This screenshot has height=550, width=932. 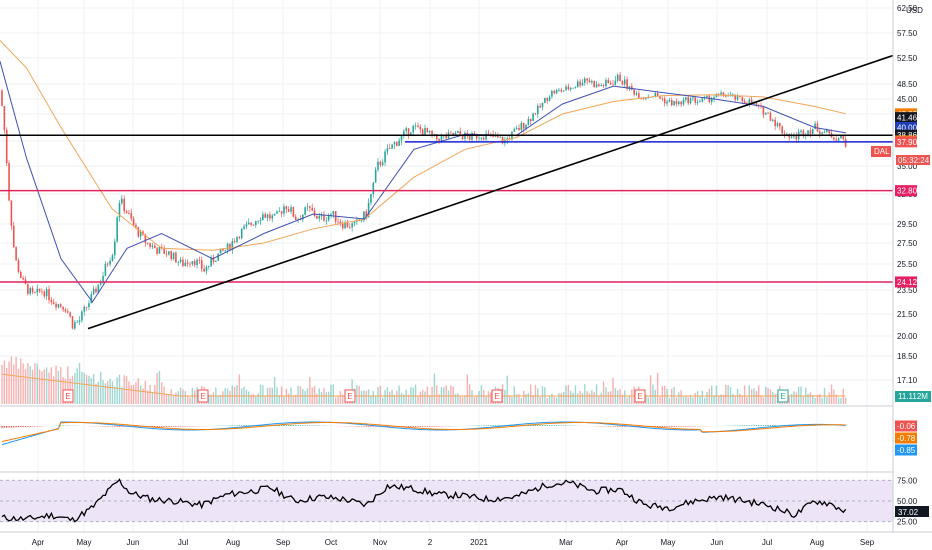 I want to click on y-tick-label: 25.50, so click(x=907, y=264).